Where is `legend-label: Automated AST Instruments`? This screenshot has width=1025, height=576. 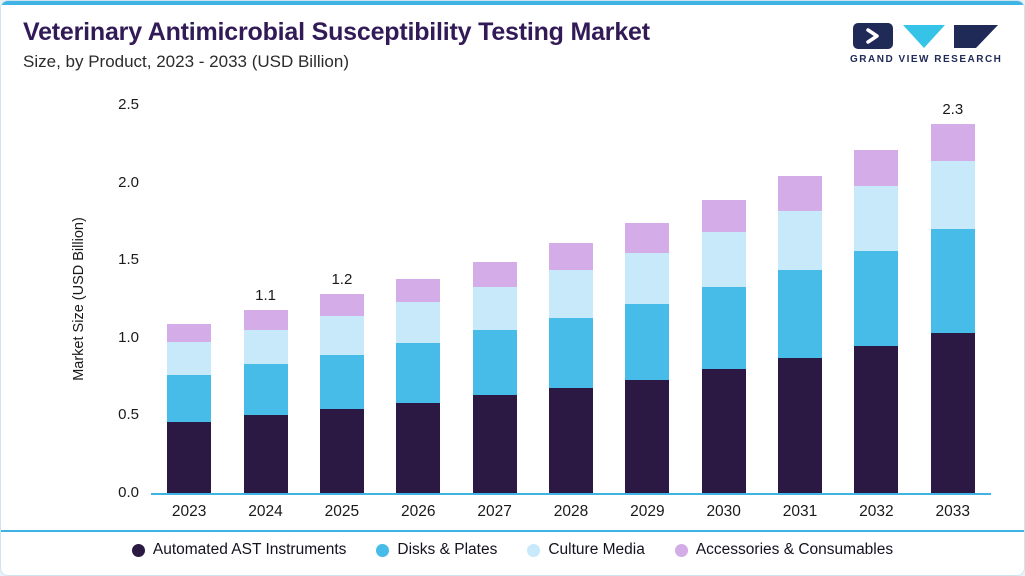
legend-label: Automated AST Instruments is located at coordinates (249, 549).